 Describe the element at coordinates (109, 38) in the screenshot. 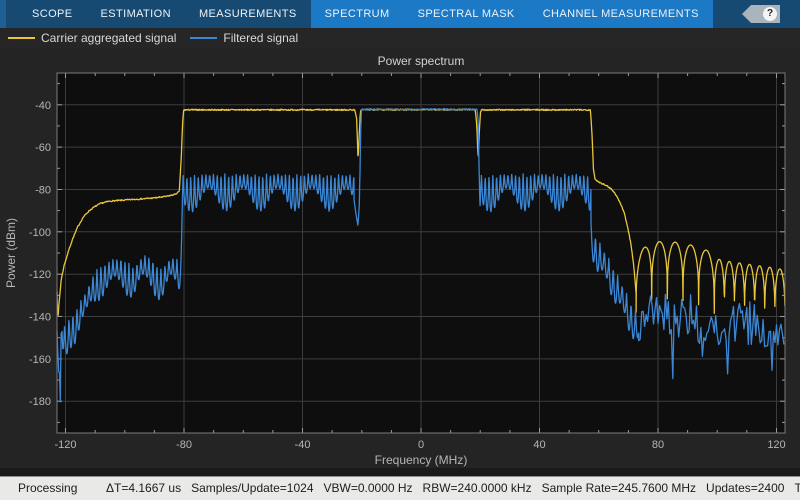

I see `legend-item-carrier-aggregated: Carrier aggregated signal` at that location.